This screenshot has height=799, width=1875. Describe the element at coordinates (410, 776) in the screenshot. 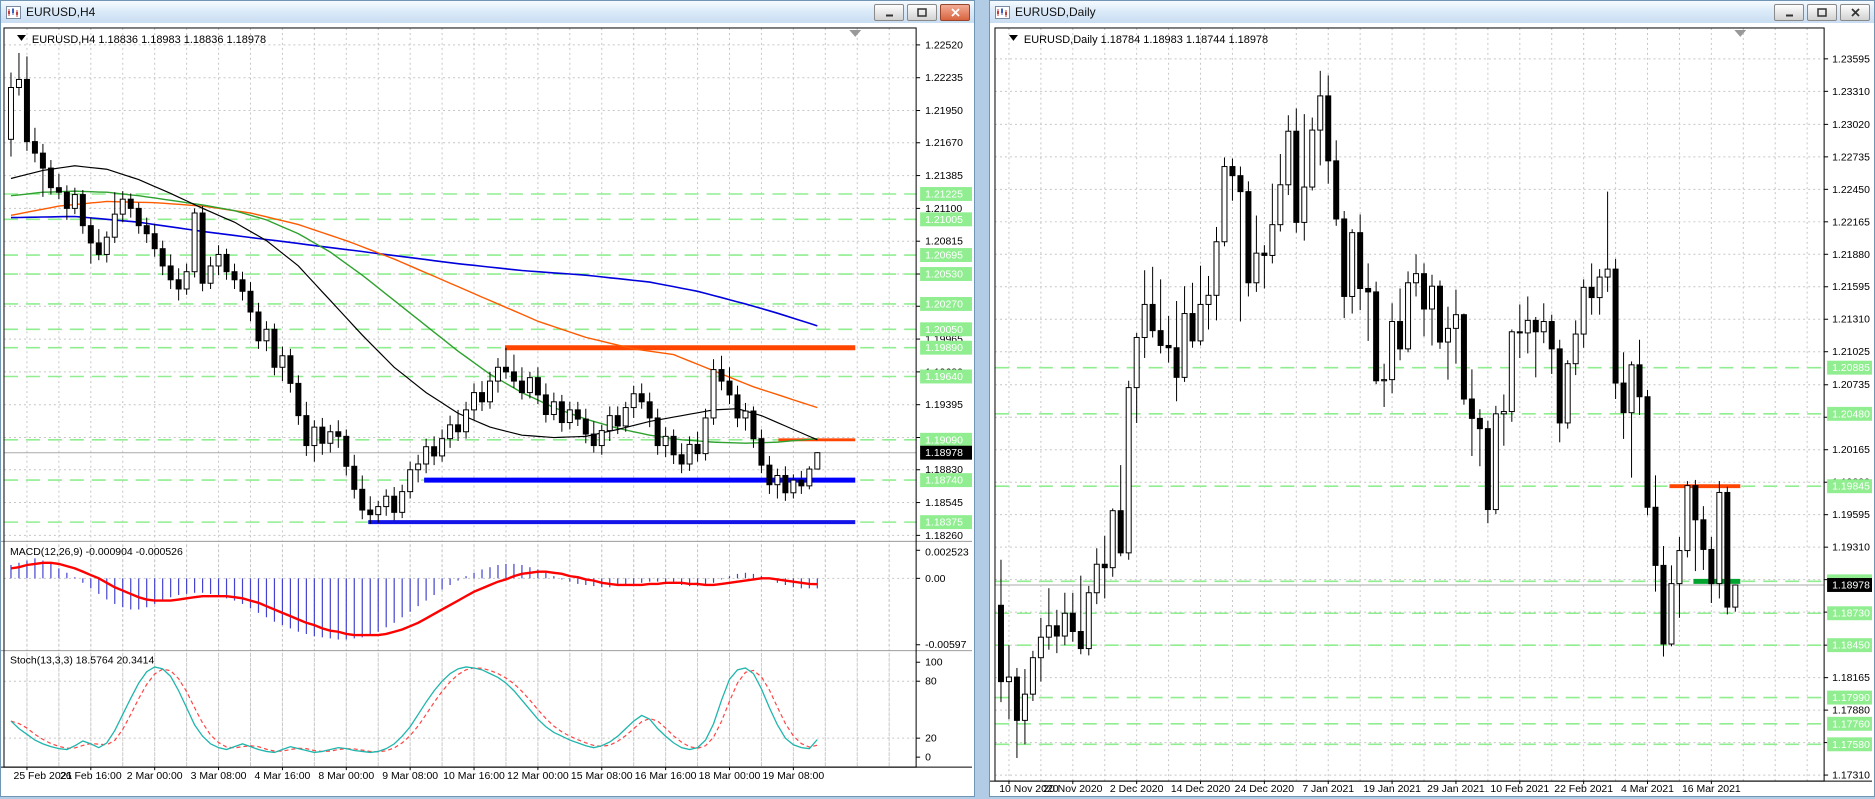

I see `svg-text: 9 Mar 08:00` at that location.